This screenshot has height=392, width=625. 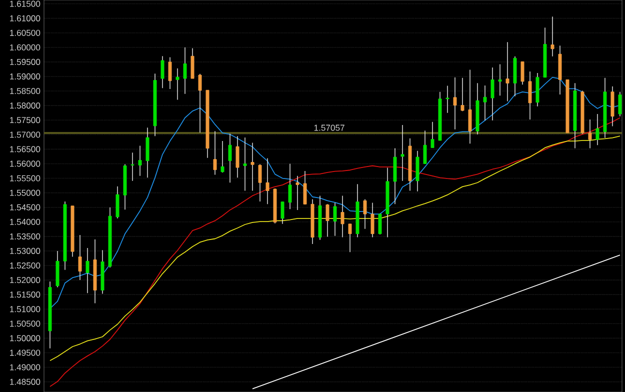 I want to click on y-tick-label: 1.55500, so click(x=25, y=178).